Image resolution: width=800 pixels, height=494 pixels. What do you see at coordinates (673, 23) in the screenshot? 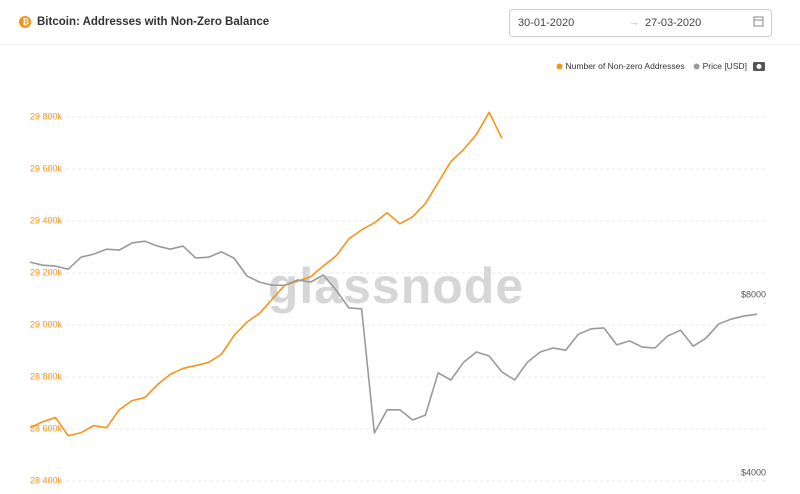
I see `date-to: 27-03-2020` at bounding box center [673, 23].